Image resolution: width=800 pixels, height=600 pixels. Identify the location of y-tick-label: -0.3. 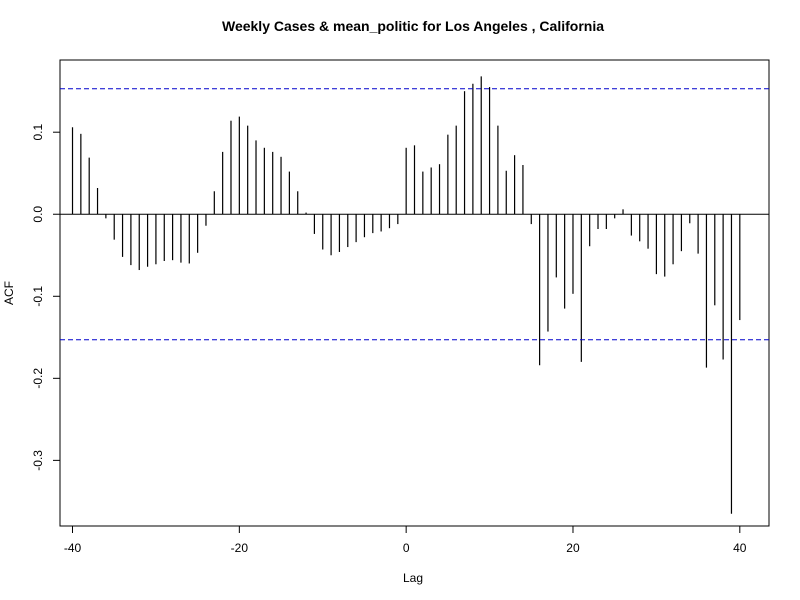
(38, 460).